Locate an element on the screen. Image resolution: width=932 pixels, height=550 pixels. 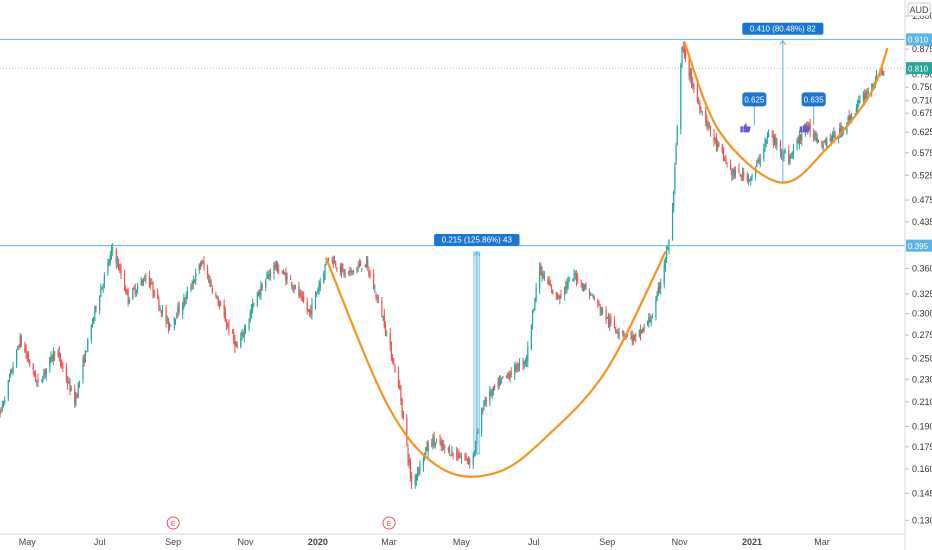
measurement-1: 0.215 (125.86%) 43 is located at coordinates (477, 344).